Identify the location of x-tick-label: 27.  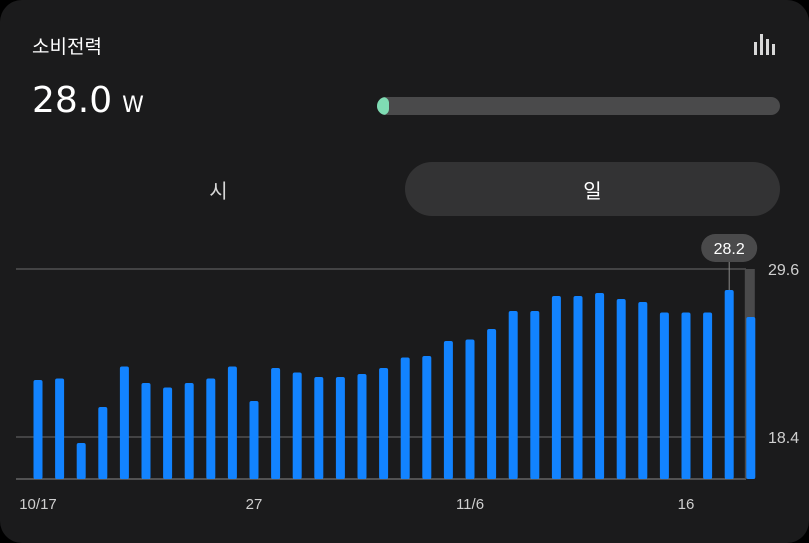
(254, 504).